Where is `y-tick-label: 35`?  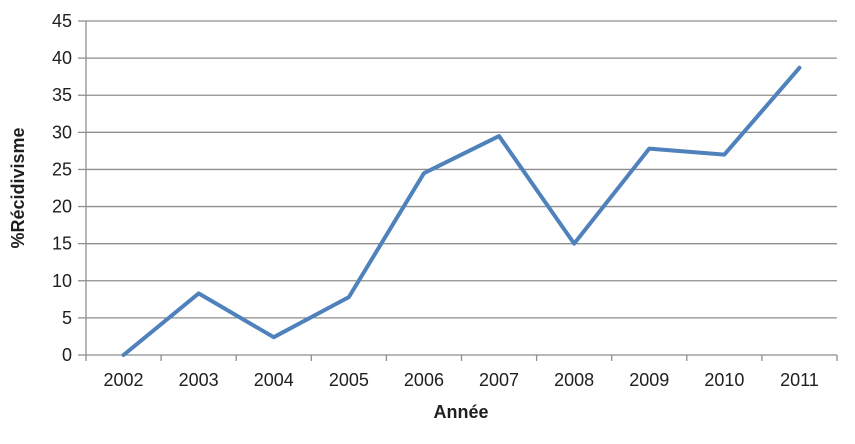 y-tick-label: 35 is located at coordinates (62, 95).